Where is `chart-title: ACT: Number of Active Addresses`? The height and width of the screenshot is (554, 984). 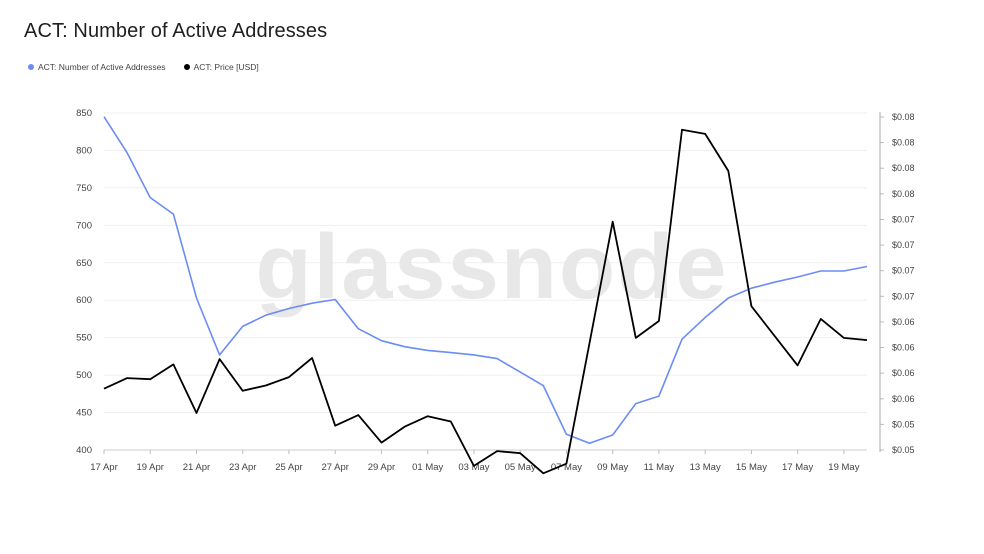
chart-title: ACT: Number of Active Addresses is located at coordinates (176, 31).